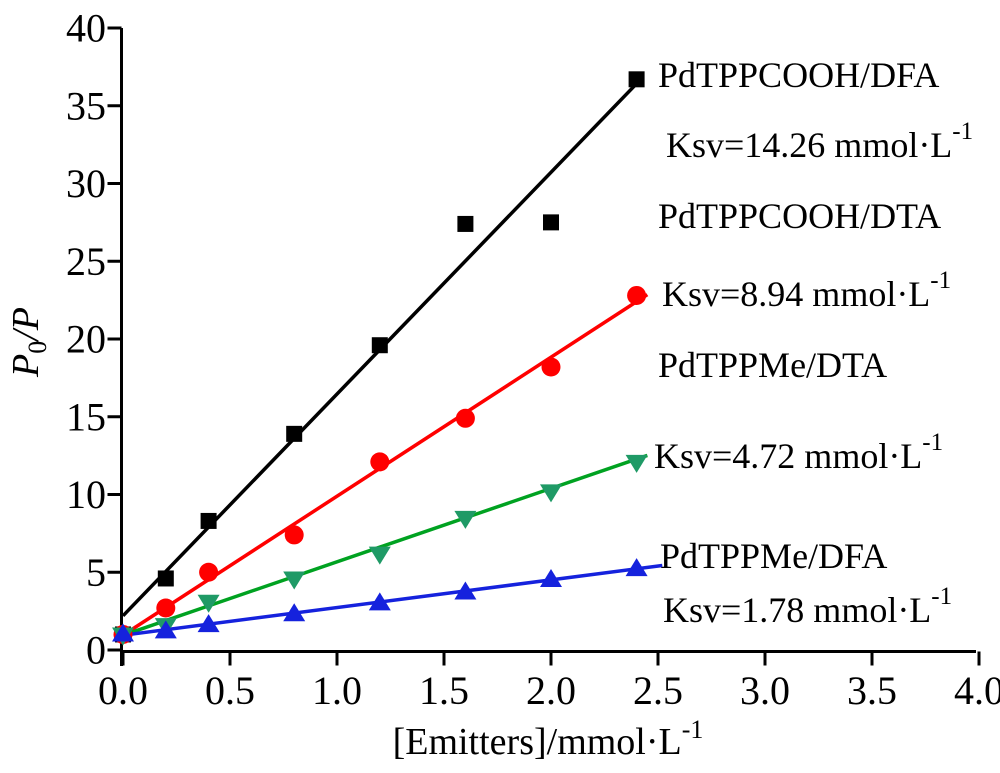  I want to click on x-tick-label: 3.0, so click(765, 690).